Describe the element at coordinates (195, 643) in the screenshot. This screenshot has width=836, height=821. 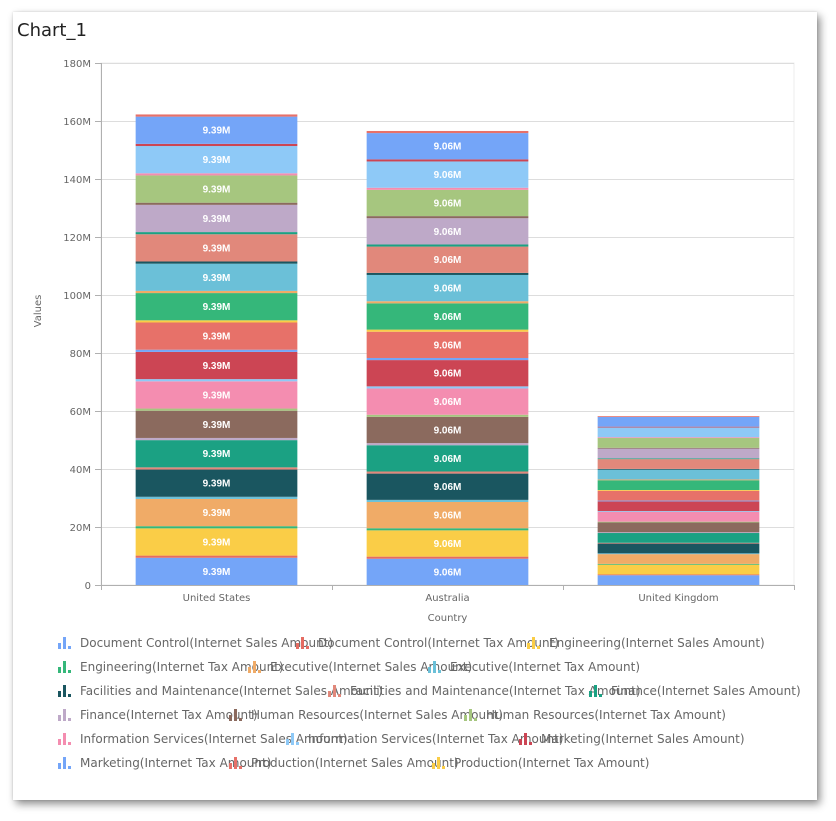
I see `legend-item: Document Control(Internet Sales Amount)` at that location.